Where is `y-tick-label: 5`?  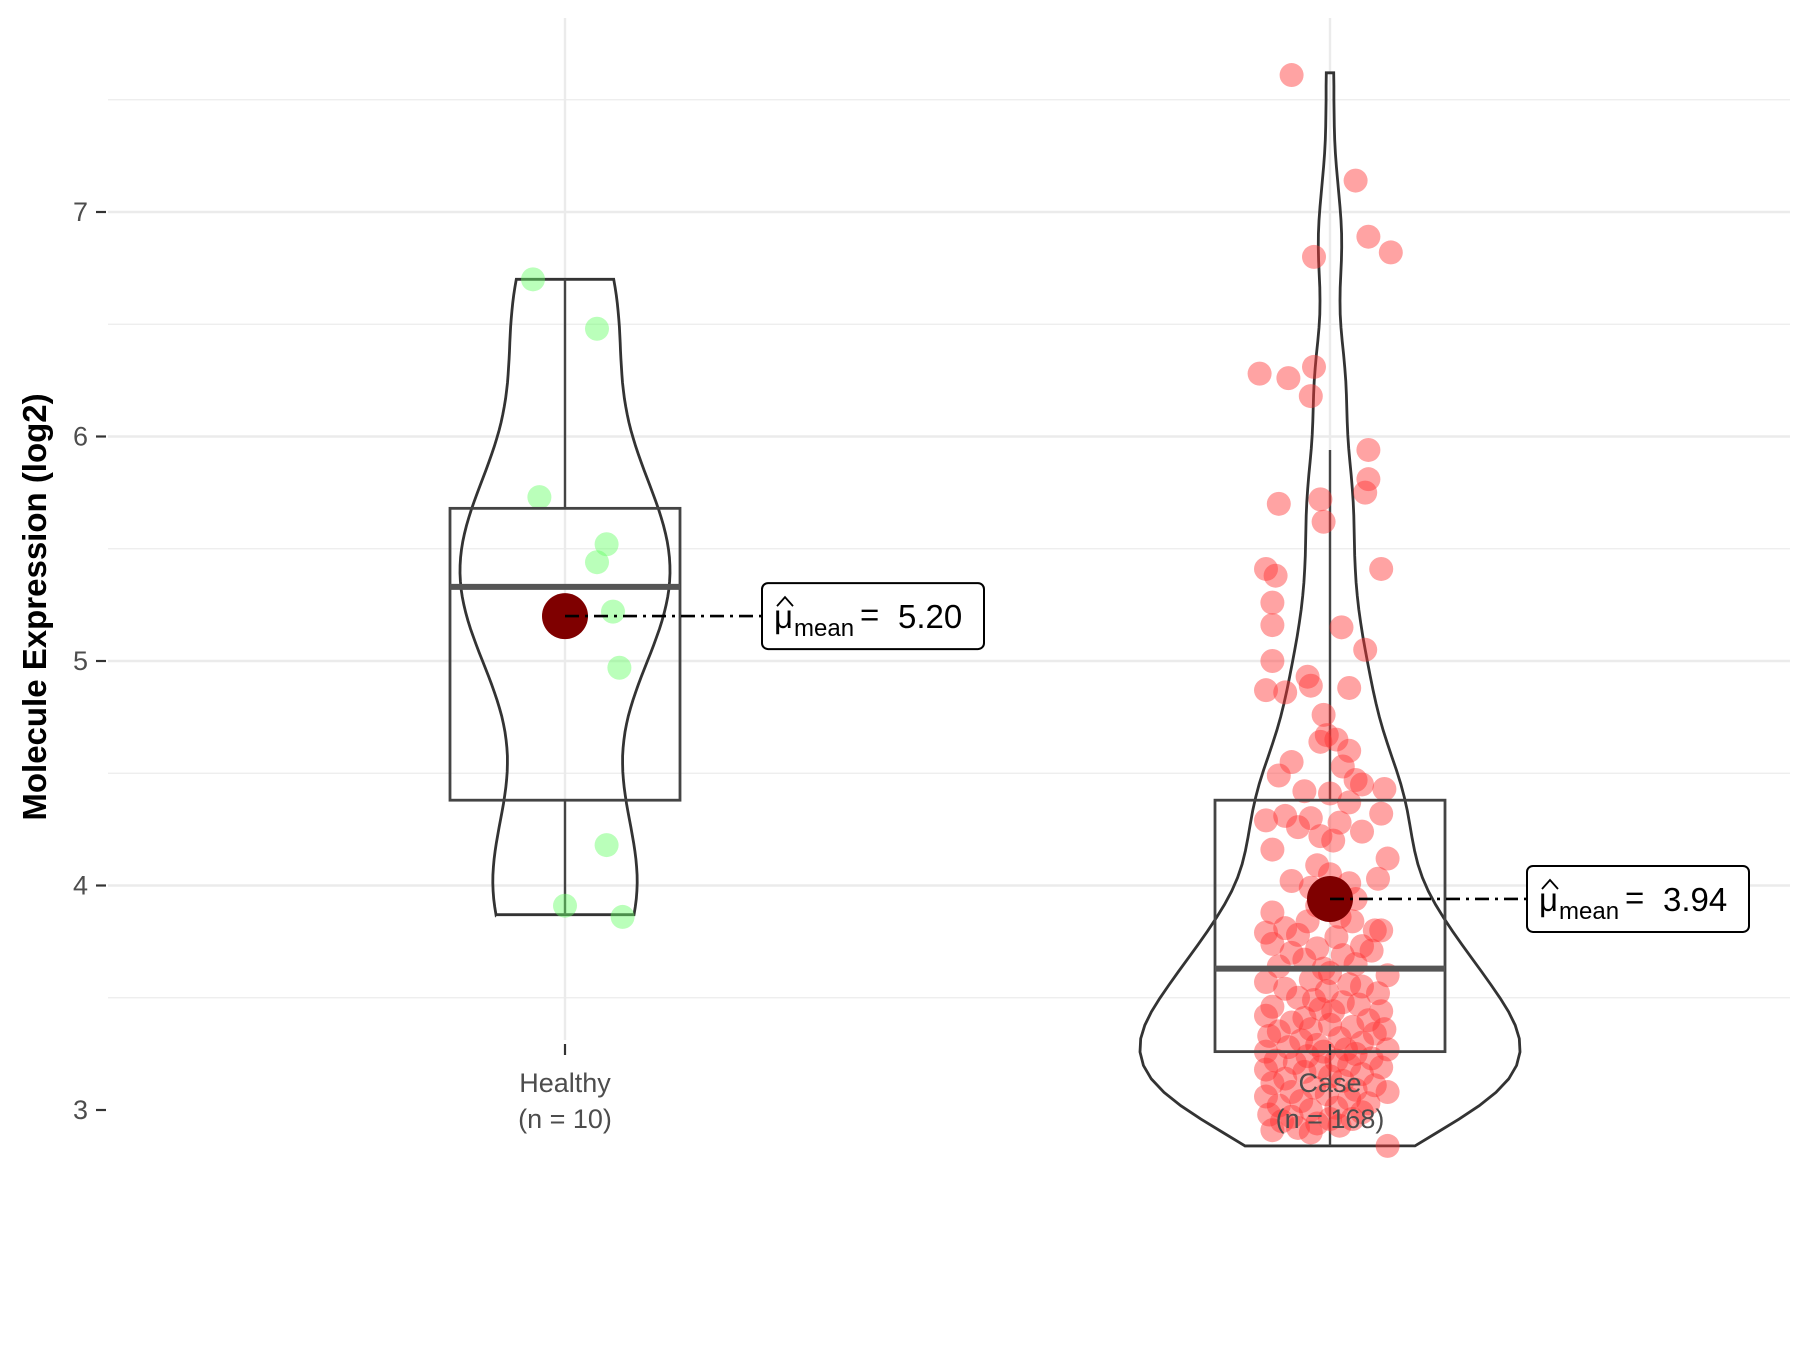
y-tick-label: 5 is located at coordinates (80, 661).